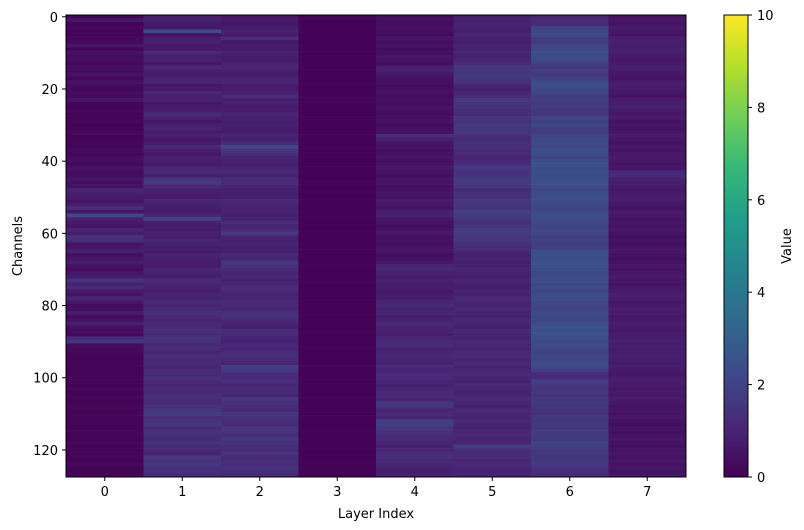 This screenshot has width=804, height=530. I want to click on y-tick-label: 100, so click(45, 379).